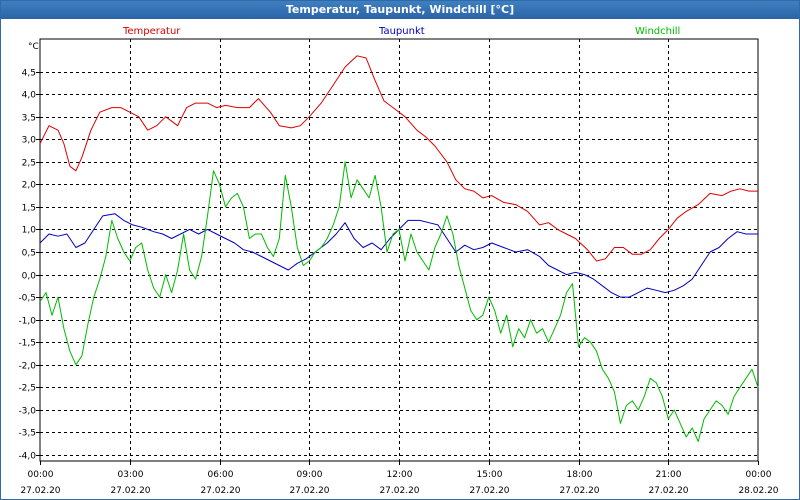 The image size is (800, 500). What do you see at coordinates (27, 412) in the screenshot?
I see `y-tick-label: -3,0` at bounding box center [27, 412].